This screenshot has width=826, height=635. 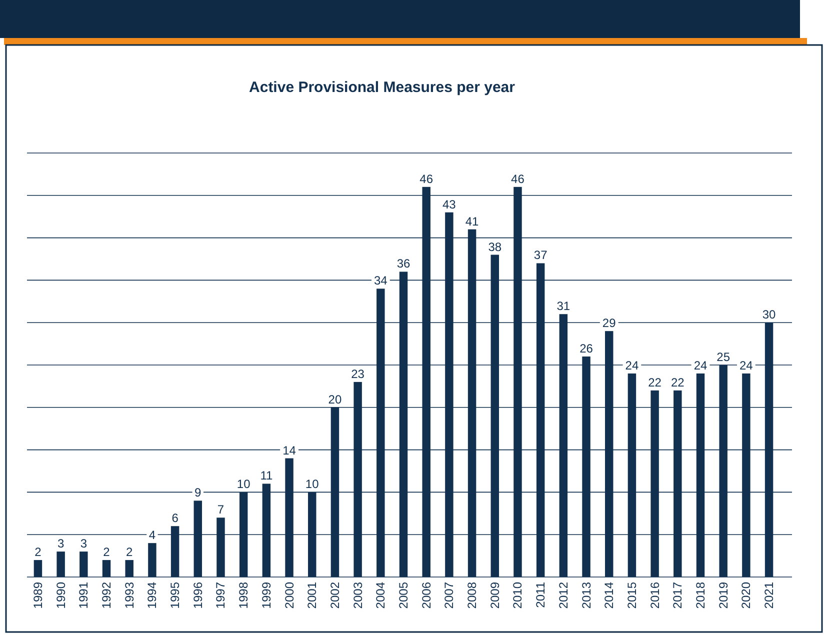 I want to click on x-tick-label: 1990, so click(x=61, y=595).